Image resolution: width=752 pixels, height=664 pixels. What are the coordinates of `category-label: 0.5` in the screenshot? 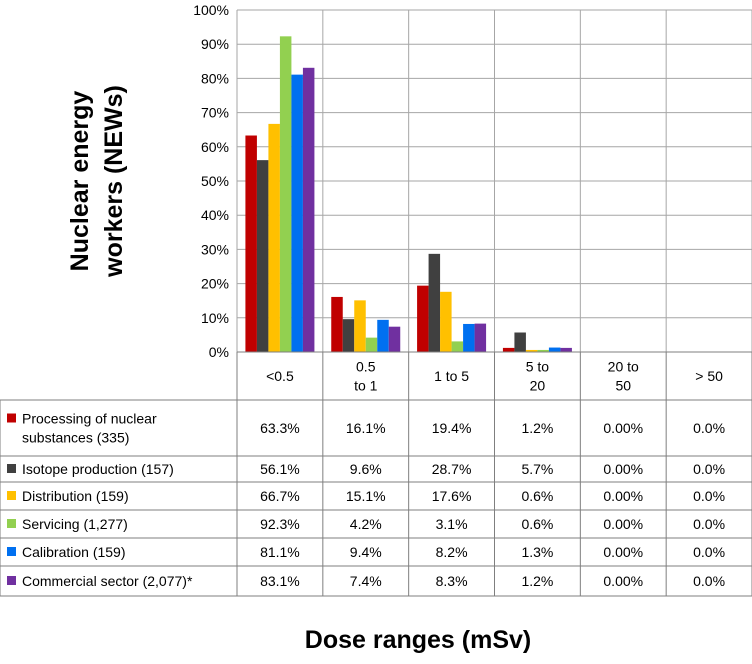 It's located at (366, 367).